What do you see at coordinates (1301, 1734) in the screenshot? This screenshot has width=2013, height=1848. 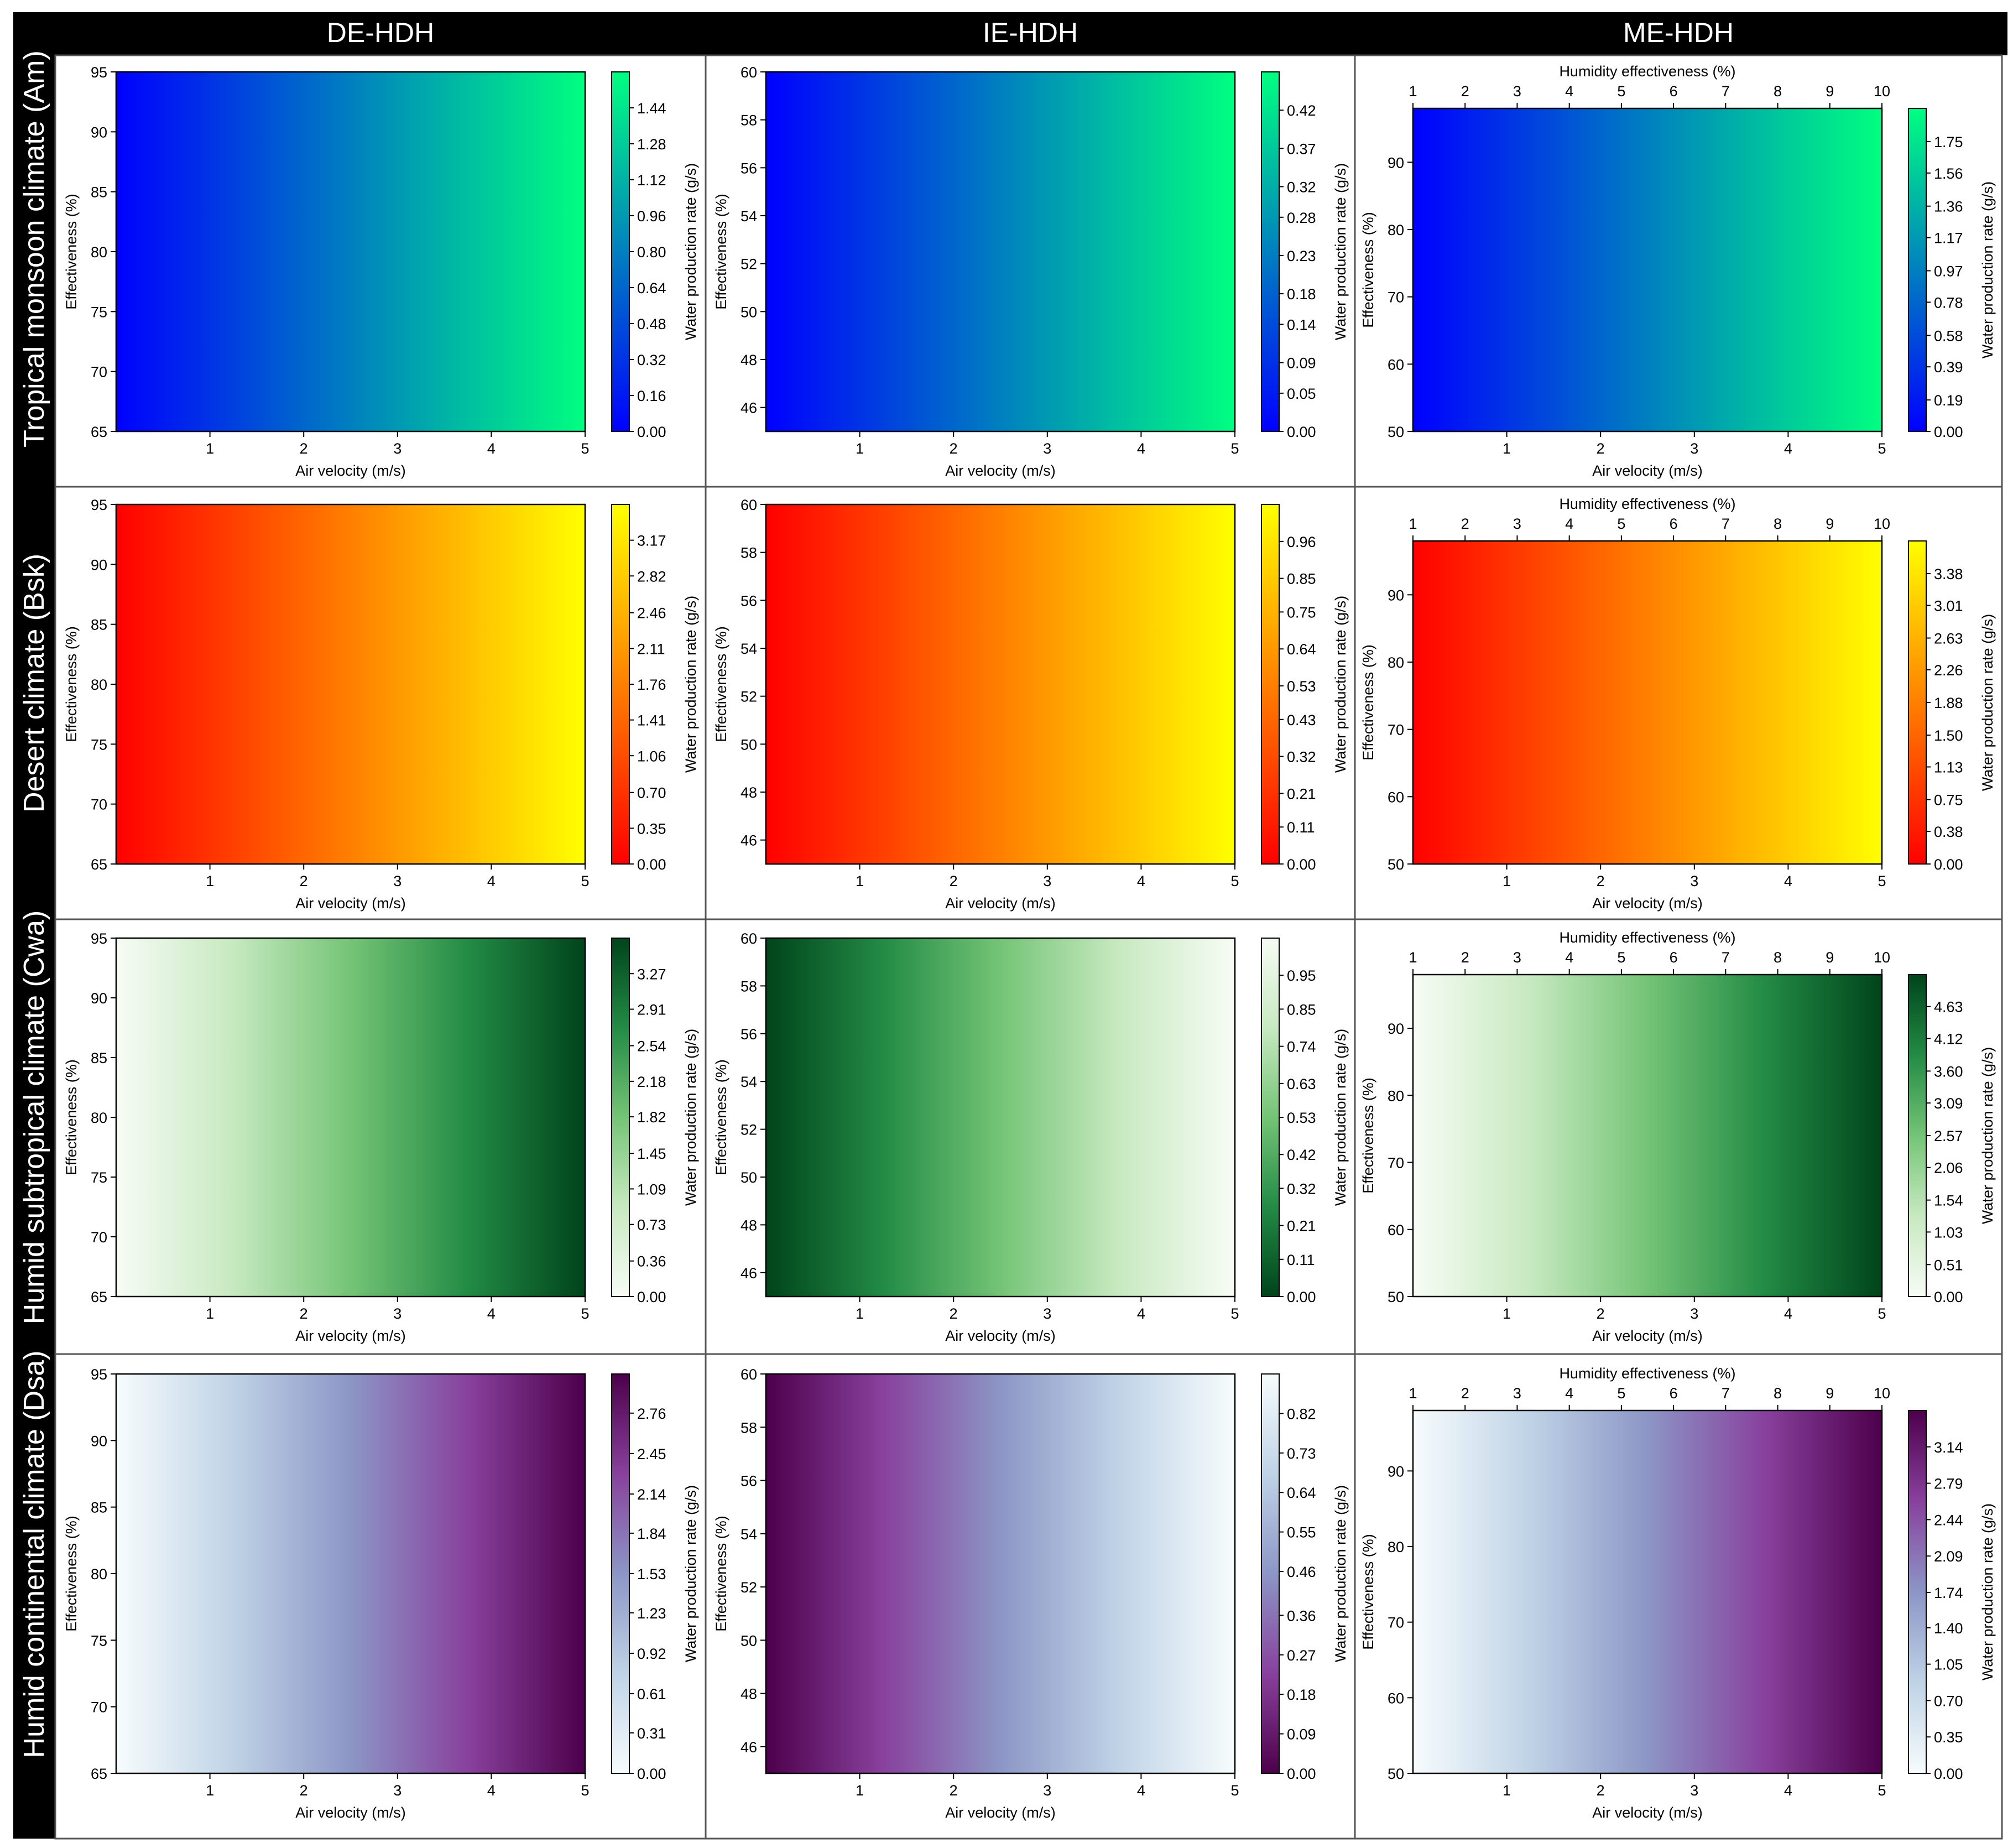 I see `colorbar-tick-label: 0.09` at bounding box center [1301, 1734].